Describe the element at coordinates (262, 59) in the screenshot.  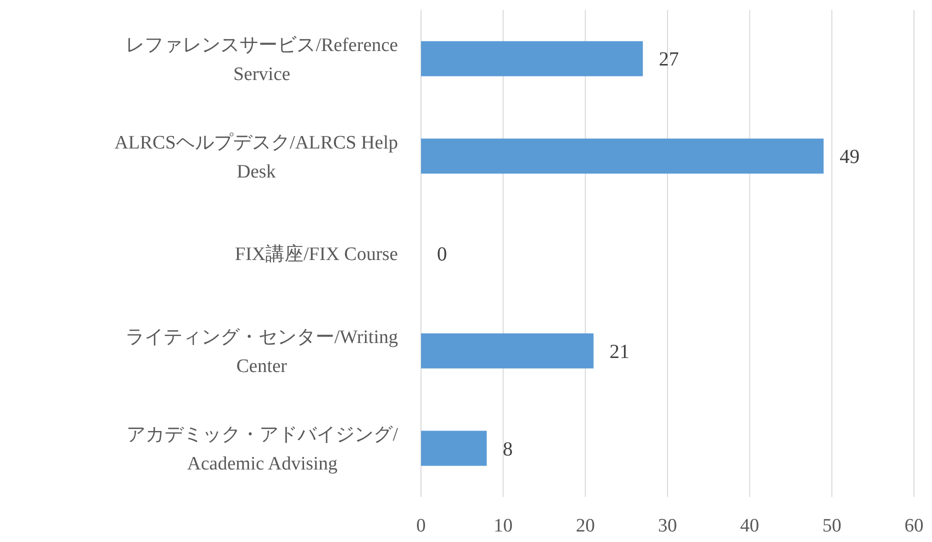
I see `y-tick-label: レファレンスサービス/Reference Service` at that location.